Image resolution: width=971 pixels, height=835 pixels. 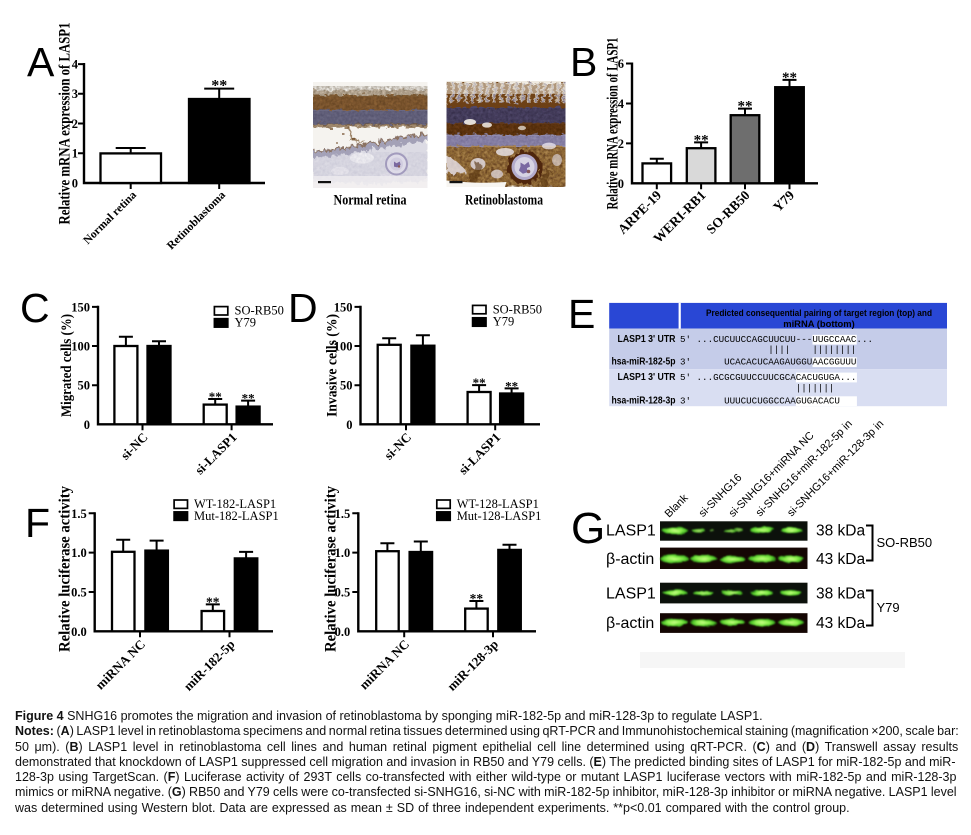 I want to click on svg-text:3' UCACACUCAAGAUGGUAACGGU: 3' UCACACUCAAGAUGGUAACGGUUU, so click(x=768, y=362).